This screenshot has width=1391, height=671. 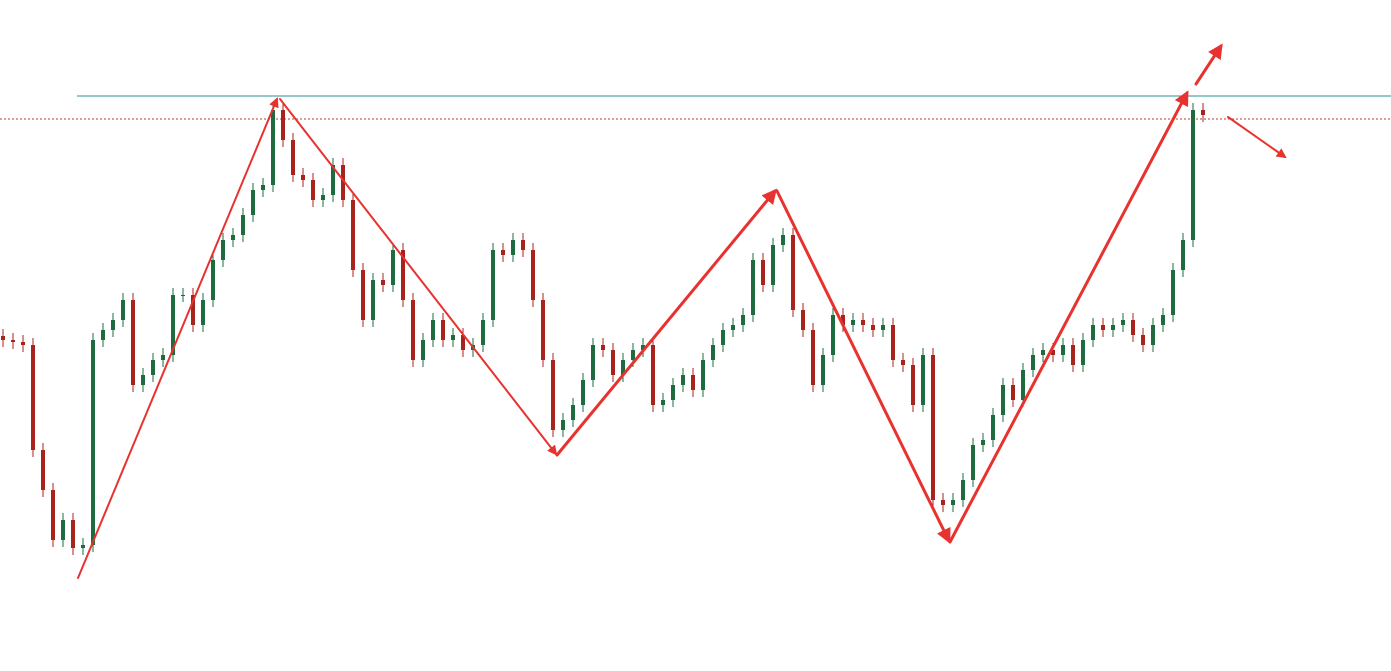 What do you see at coordinates (695, 107) in the screenshot?
I see `level-lines` at bounding box center [695, 107].